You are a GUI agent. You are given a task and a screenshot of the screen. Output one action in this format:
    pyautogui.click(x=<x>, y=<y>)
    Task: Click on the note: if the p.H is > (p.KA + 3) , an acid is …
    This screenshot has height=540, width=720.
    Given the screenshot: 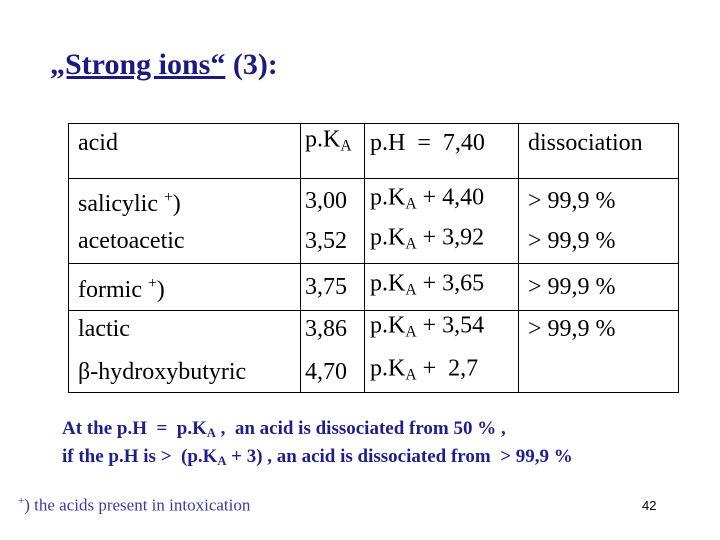 What is the action you would take?
    pyautogui.click(x=317, y=457)
    